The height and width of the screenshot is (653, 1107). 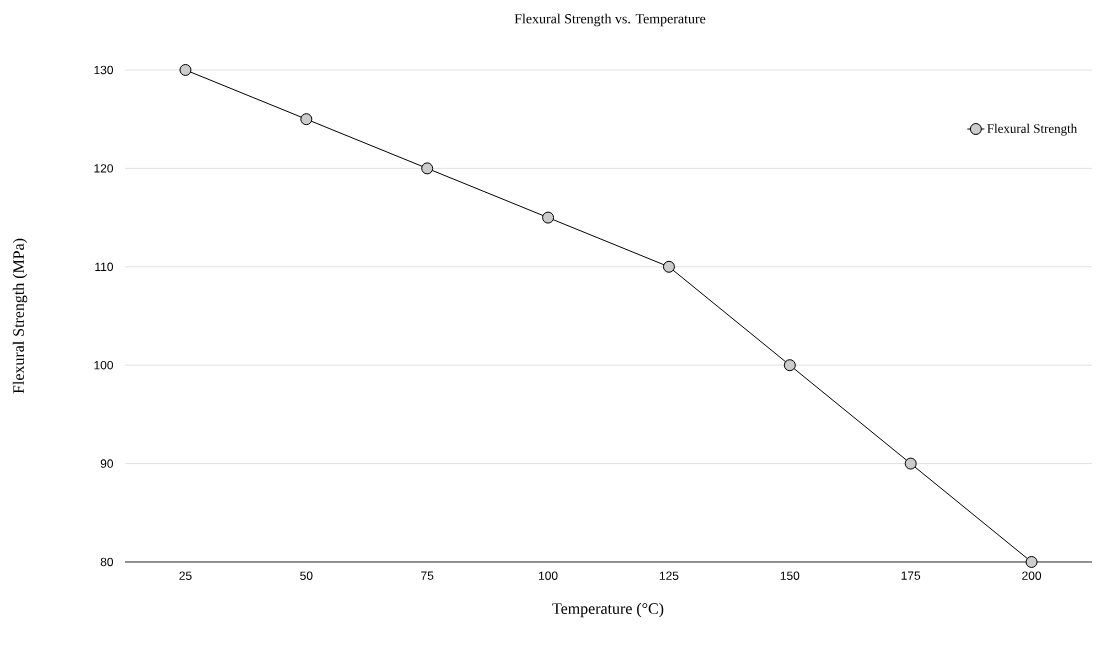 I want to click on x-tick-label: 25, so click(x=185, y=575).